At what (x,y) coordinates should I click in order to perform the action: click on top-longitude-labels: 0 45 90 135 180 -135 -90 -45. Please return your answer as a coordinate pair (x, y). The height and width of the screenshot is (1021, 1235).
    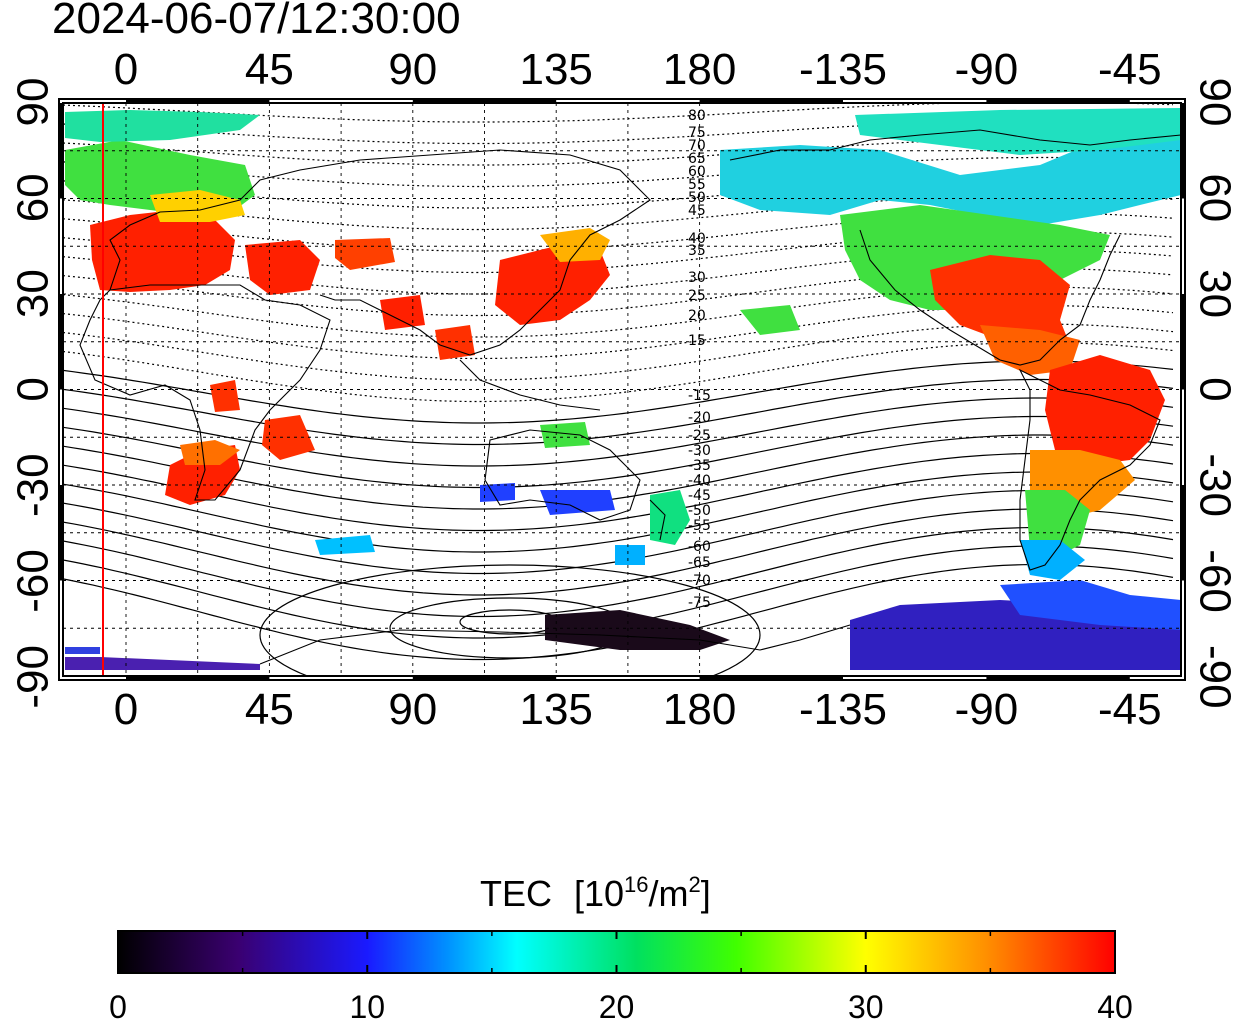
    Looking at the image, I should click on (638, 69).